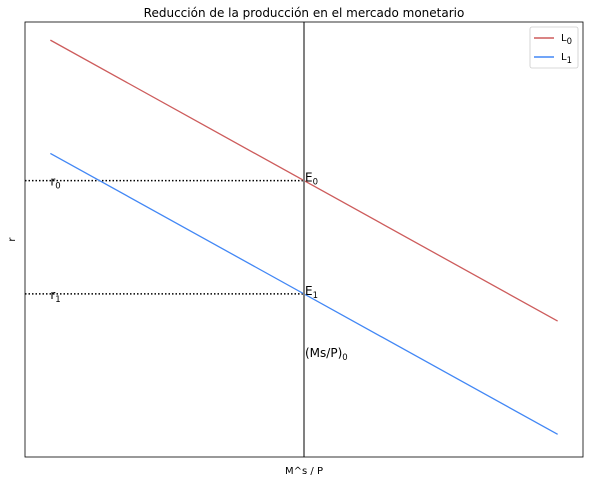  I want to click on legend-label-1: L1, so click(566, 59).